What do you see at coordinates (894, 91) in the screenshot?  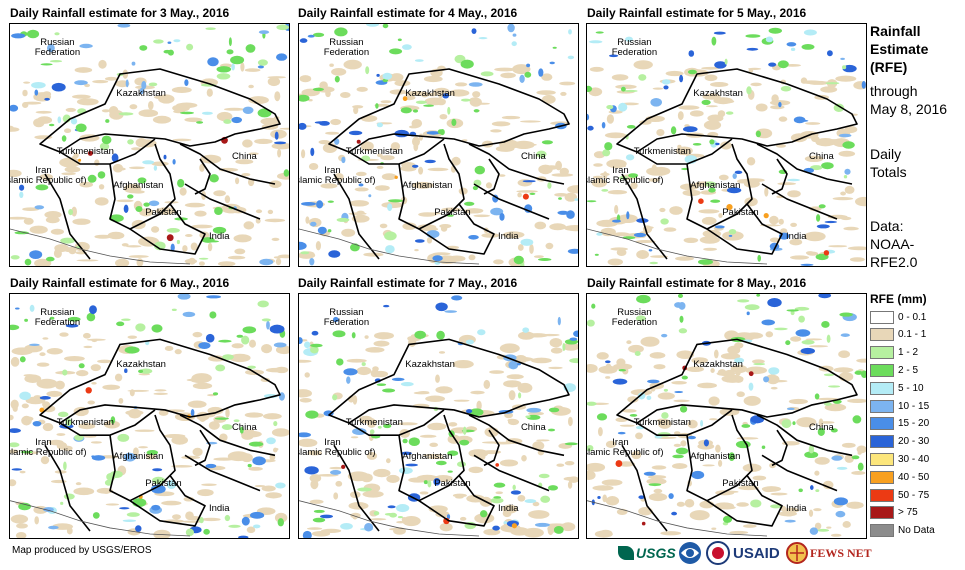 I see `sidebar-through: through` at bounding box center [894, 91].